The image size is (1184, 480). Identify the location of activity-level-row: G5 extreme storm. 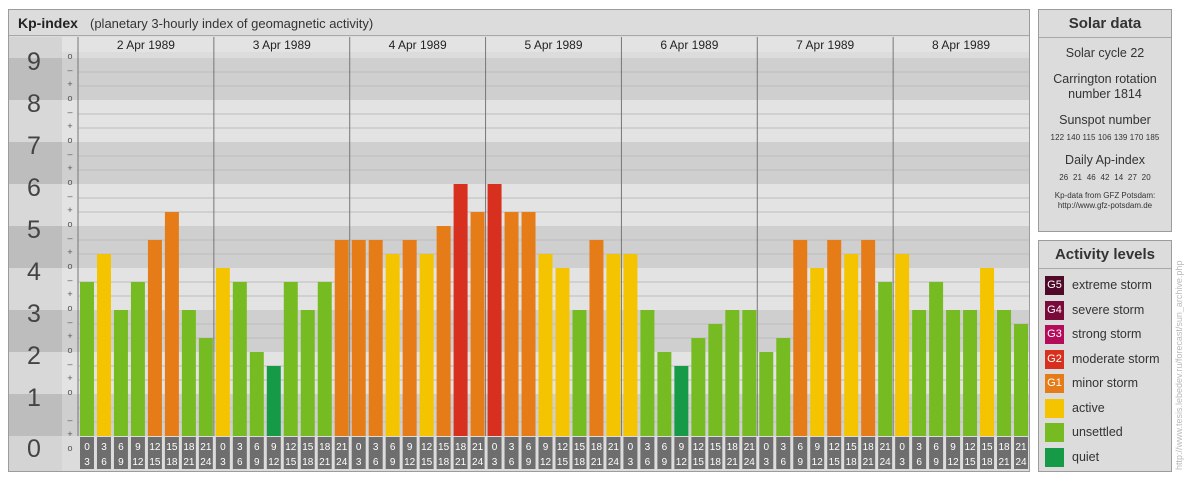
(1108, 285).